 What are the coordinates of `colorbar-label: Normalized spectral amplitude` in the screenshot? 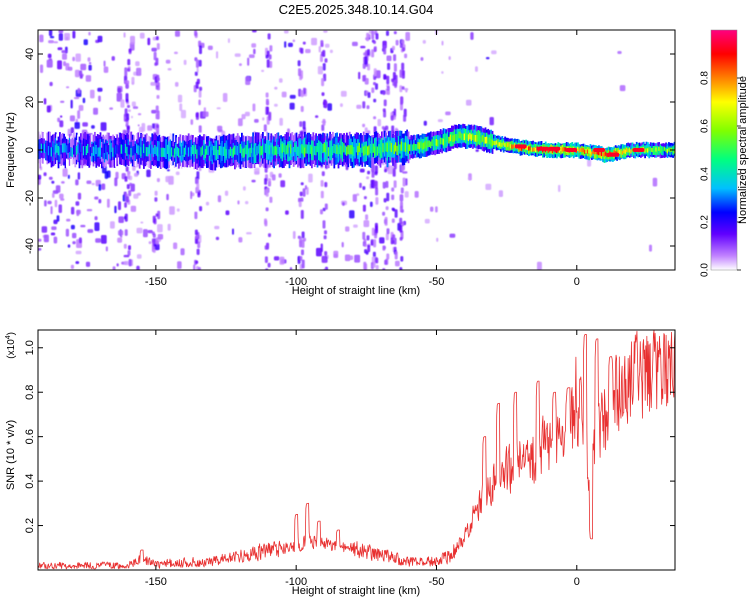 It's located at (743, 150).